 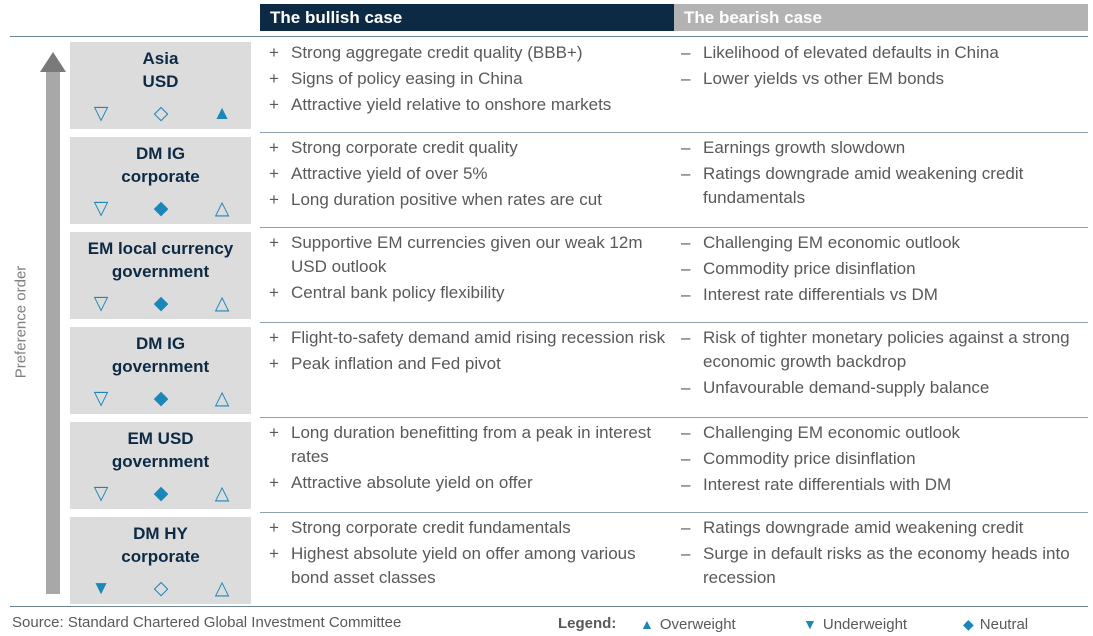 I want to click on bullish-point: + Peak inflation and Fed pivot, so click(x=468, y=364).